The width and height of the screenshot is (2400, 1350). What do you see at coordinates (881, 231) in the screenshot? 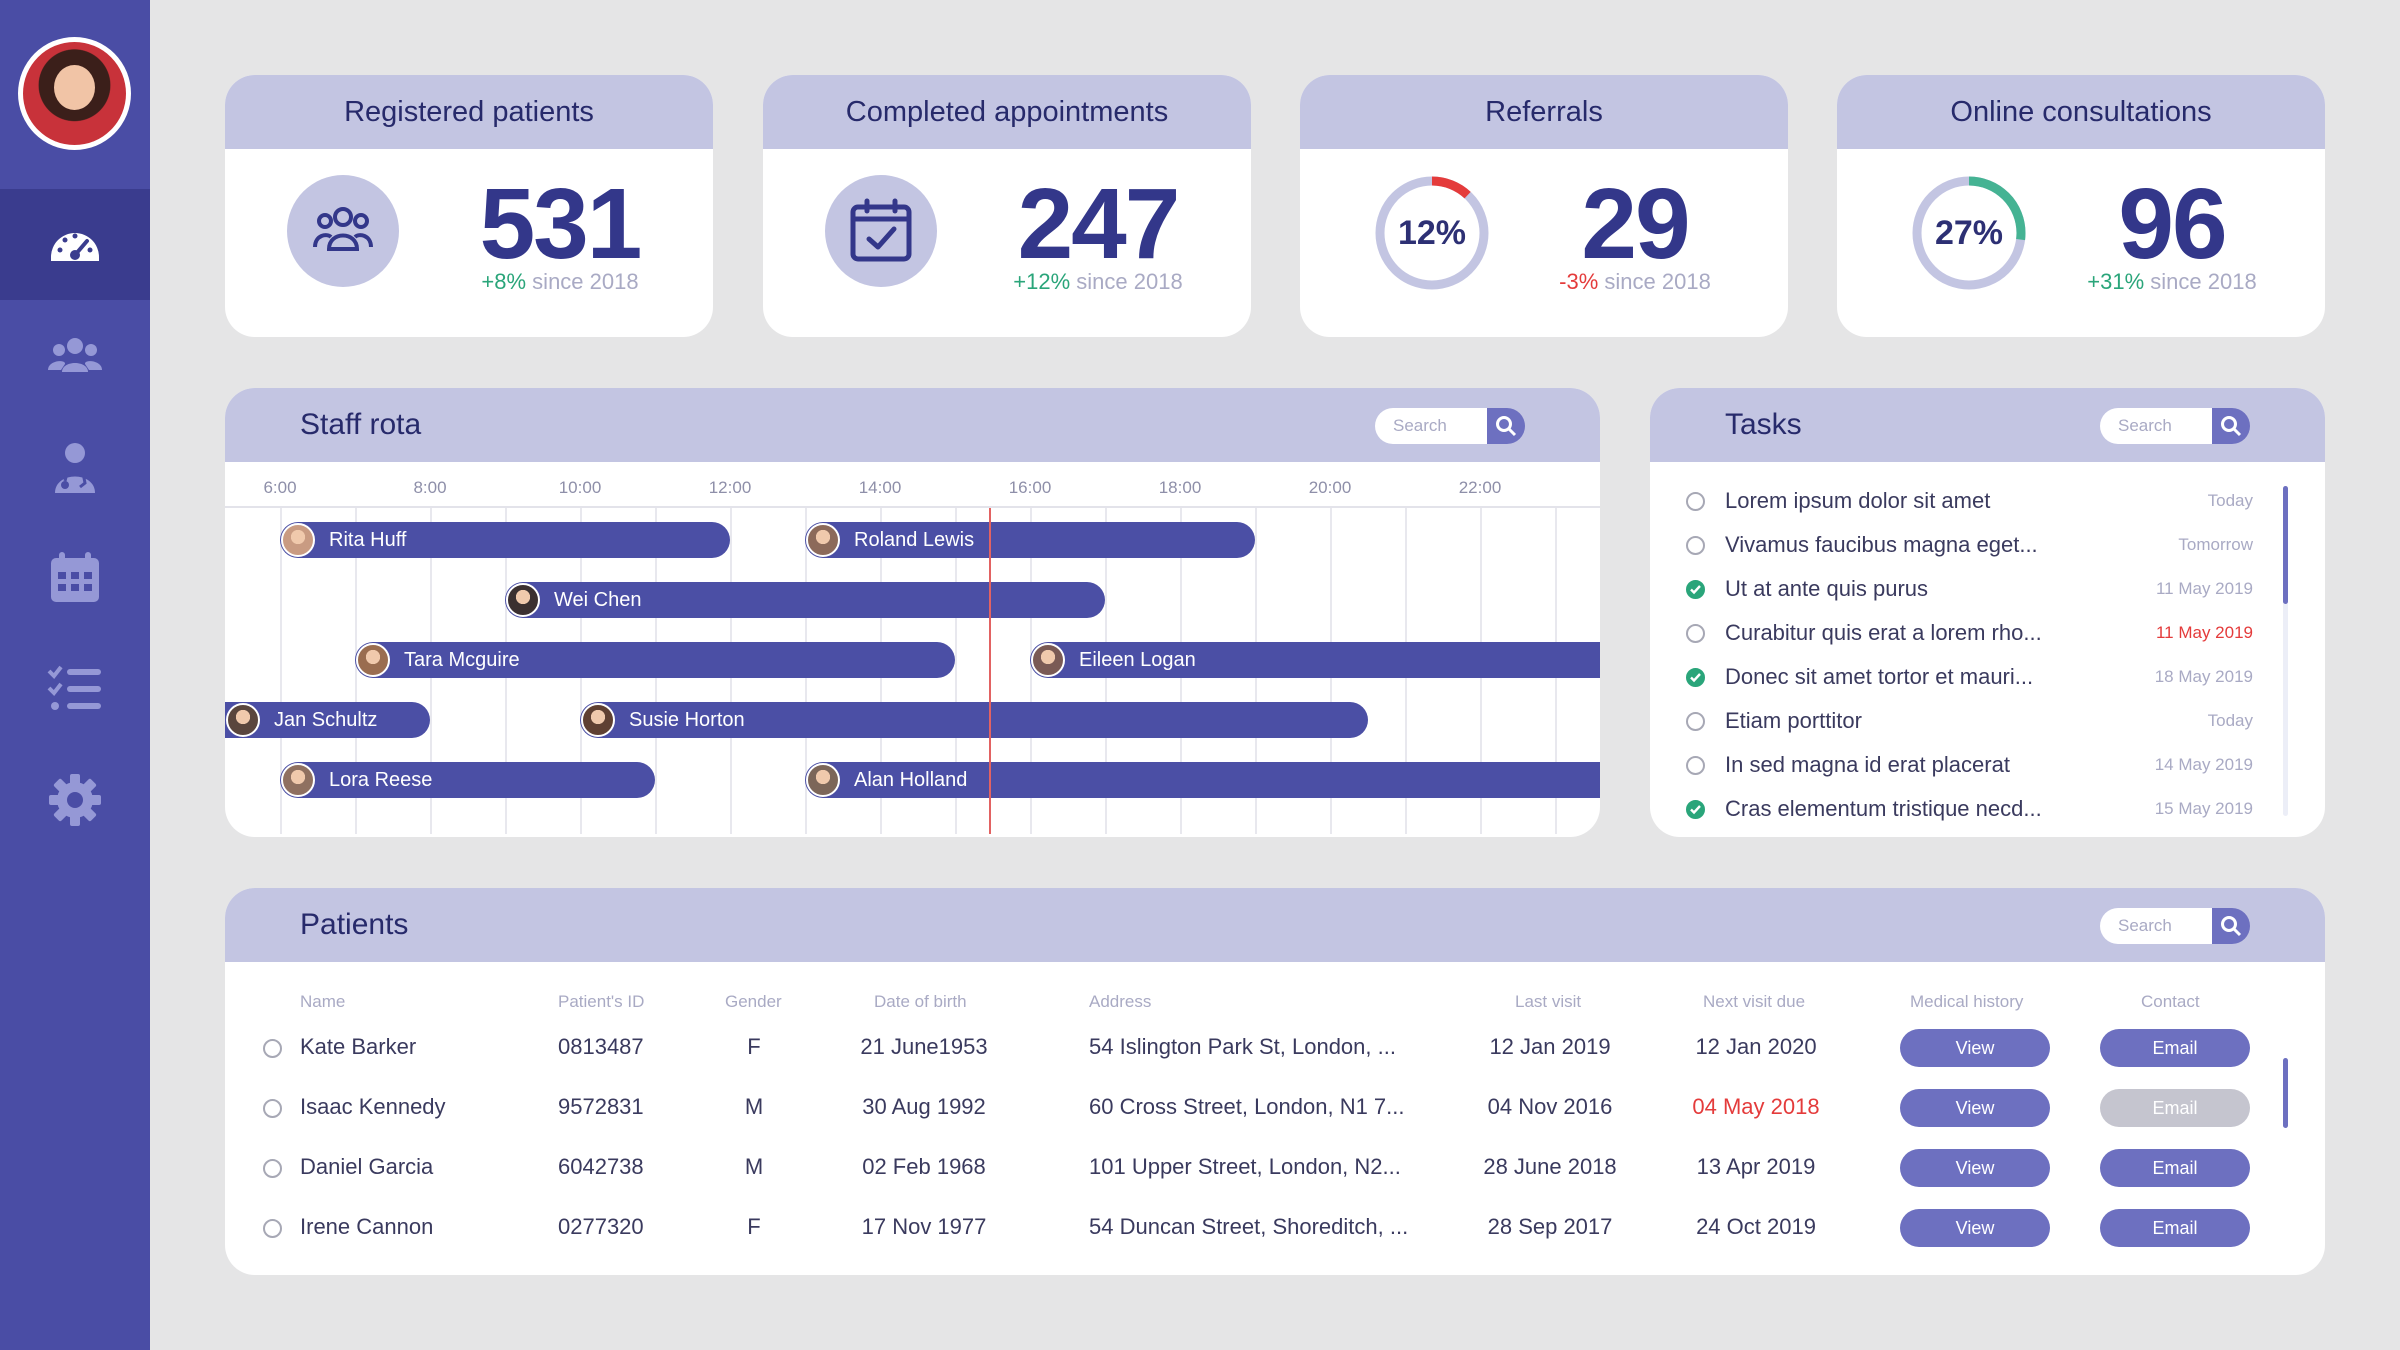
I see `calendar-check-icon` at bounding box center [881, 231].